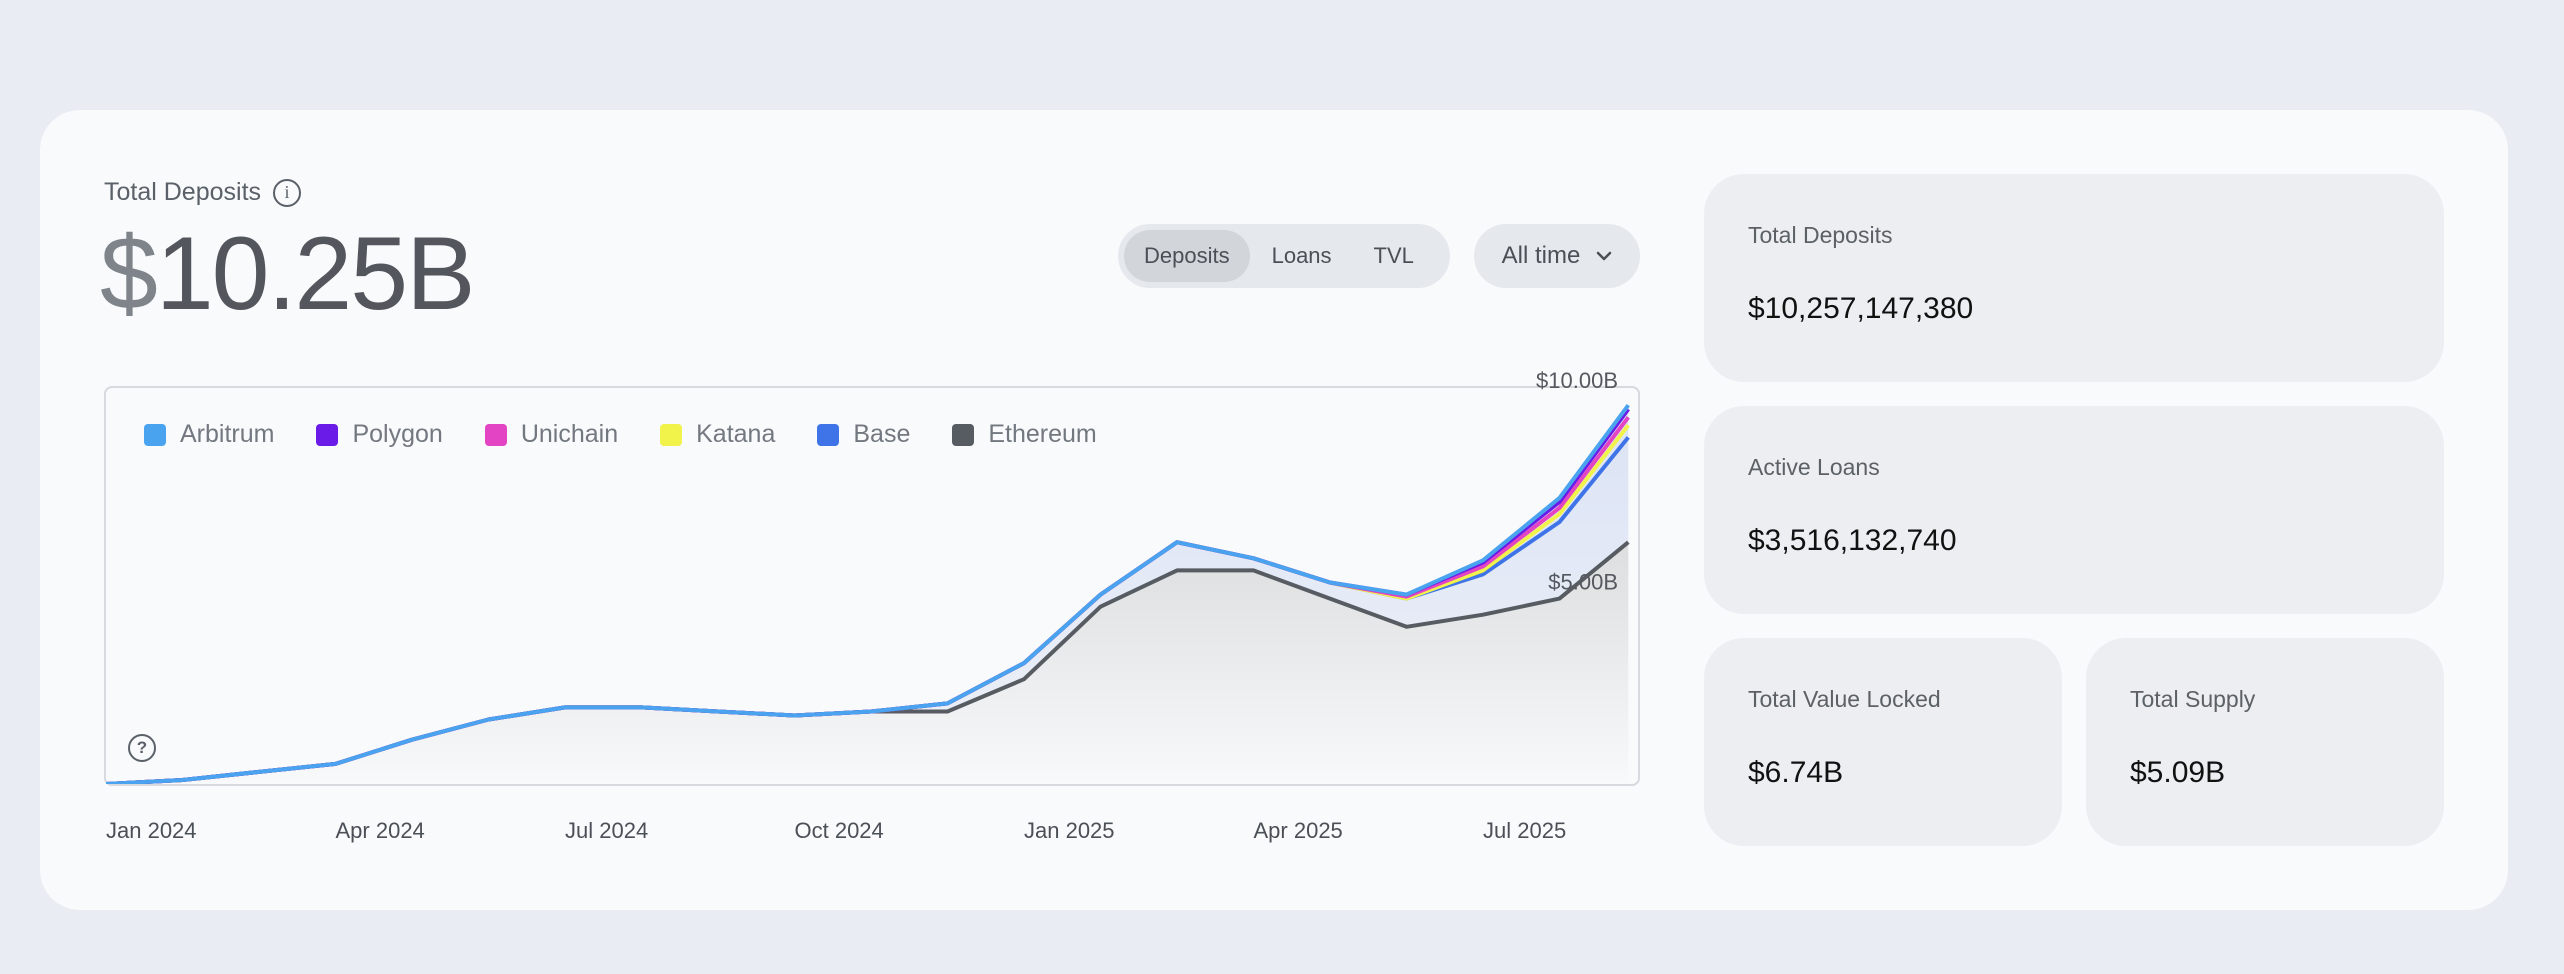 The image size is (2564, 974). What do you see at coordinates (2074, 510) in the screenshot?
I see `stat-card-active-loans: Active Loans $3,516,132,740` at bounding box center [2074, 510].